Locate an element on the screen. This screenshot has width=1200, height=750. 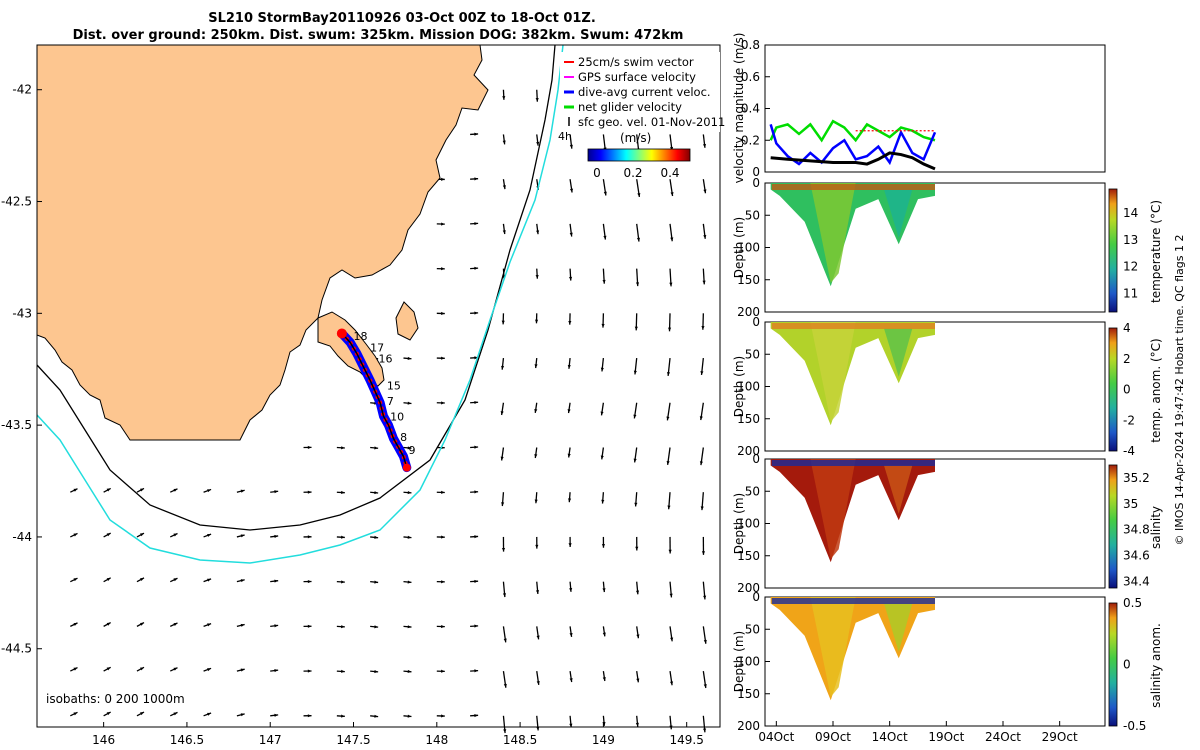
section-ytick-label: 0 is located at coordinates (756, 322).